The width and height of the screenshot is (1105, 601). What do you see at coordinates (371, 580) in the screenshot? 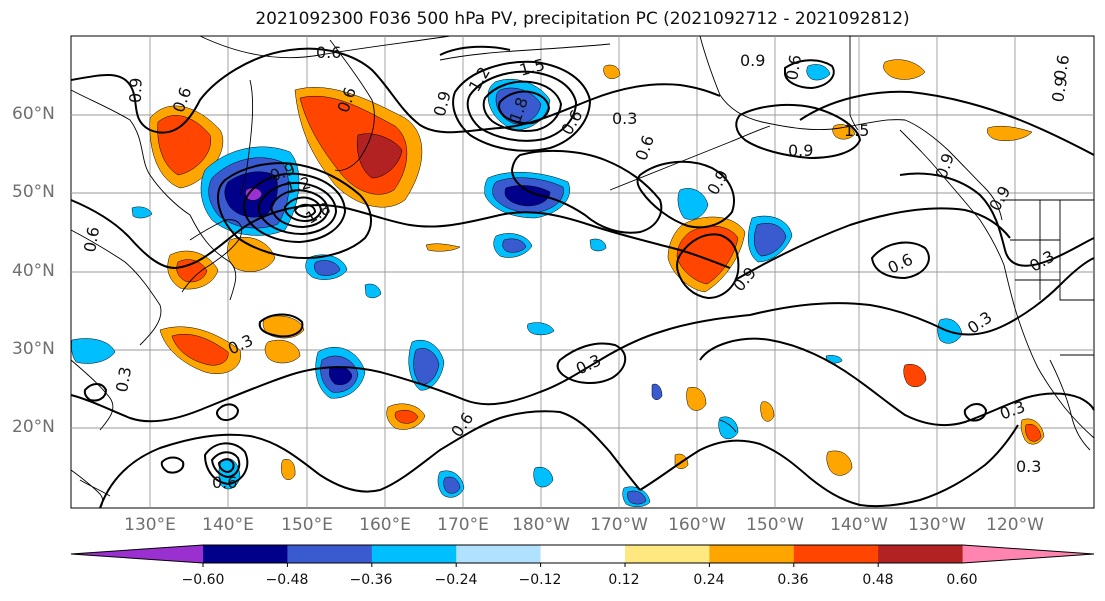
I see `colorbar-tick-label: −0.36` at bounding box center [371, 580].